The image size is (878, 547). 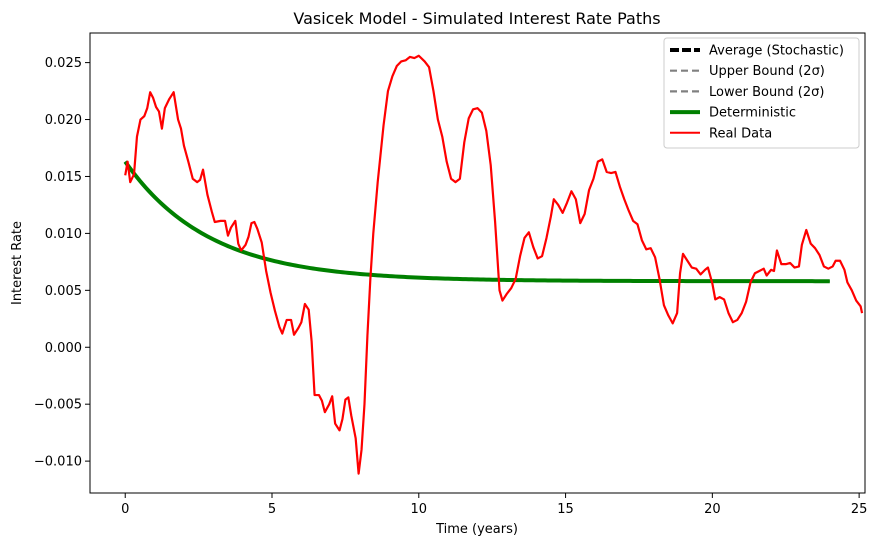 I want to click on y-axis-title: Interest Rate, so click(x=17, y=263).